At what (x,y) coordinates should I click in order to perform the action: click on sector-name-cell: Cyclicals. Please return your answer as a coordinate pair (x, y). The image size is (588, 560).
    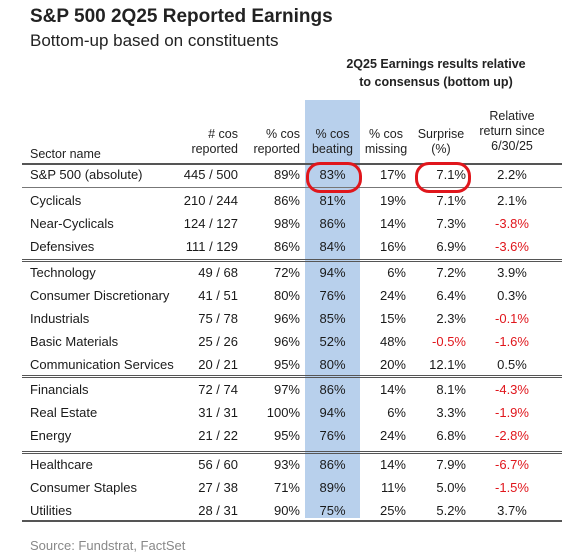
    Looking at the image, I should click on (56, 200).